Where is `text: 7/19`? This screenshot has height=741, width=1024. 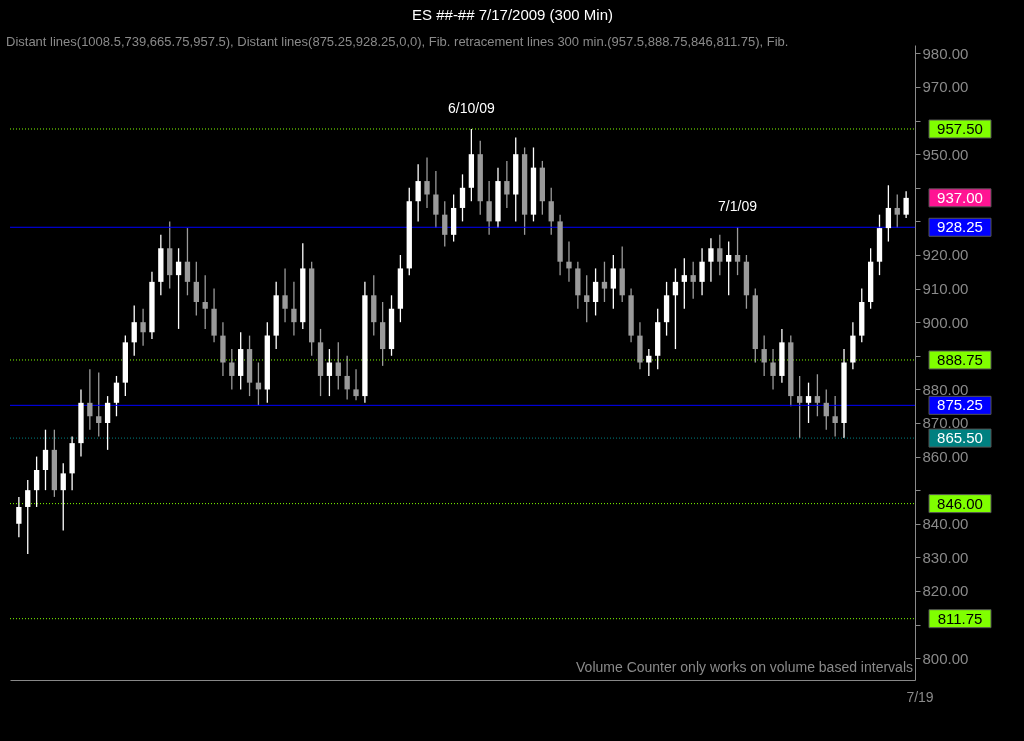 text: 7/19 is located at coordinates (920, 697).